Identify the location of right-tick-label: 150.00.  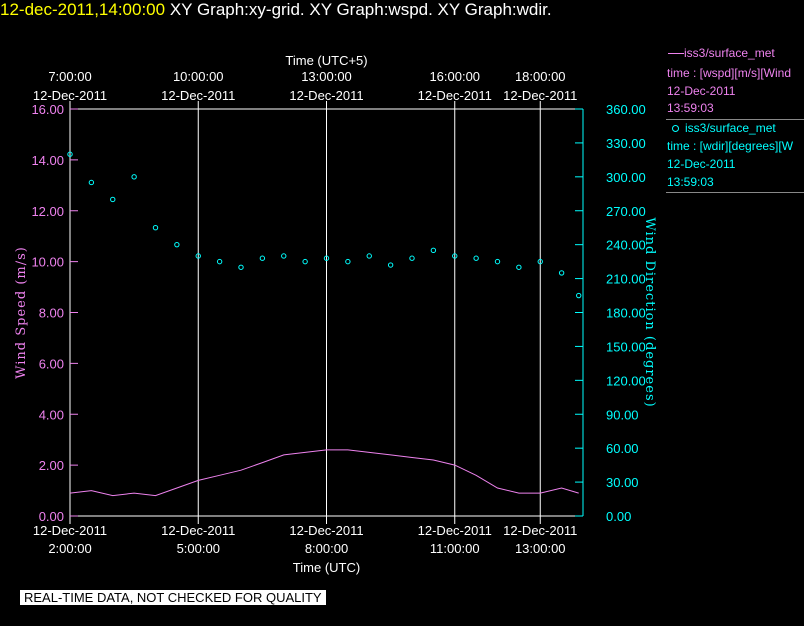
(626, 346).